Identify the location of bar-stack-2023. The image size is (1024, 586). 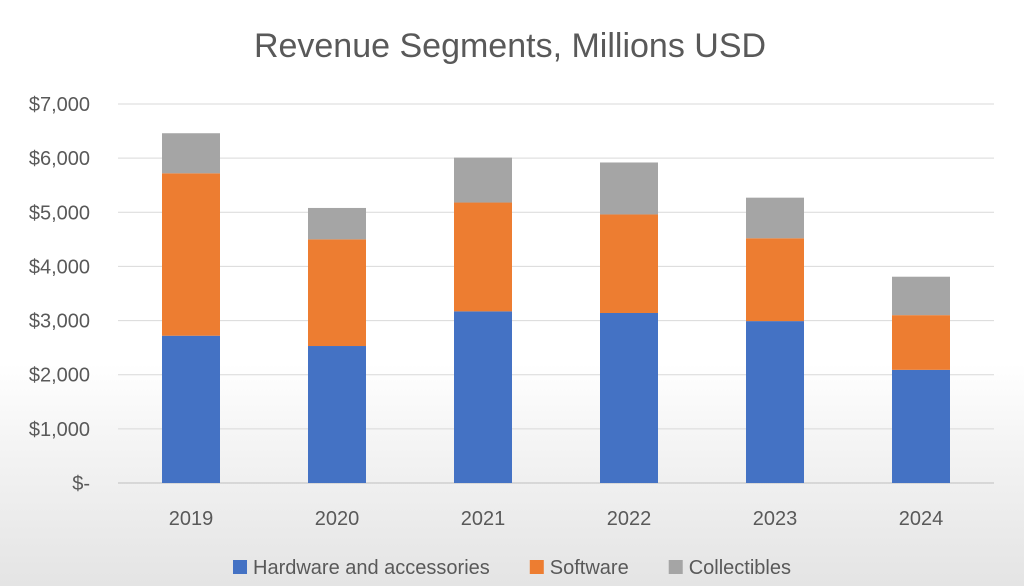
(775, 340).